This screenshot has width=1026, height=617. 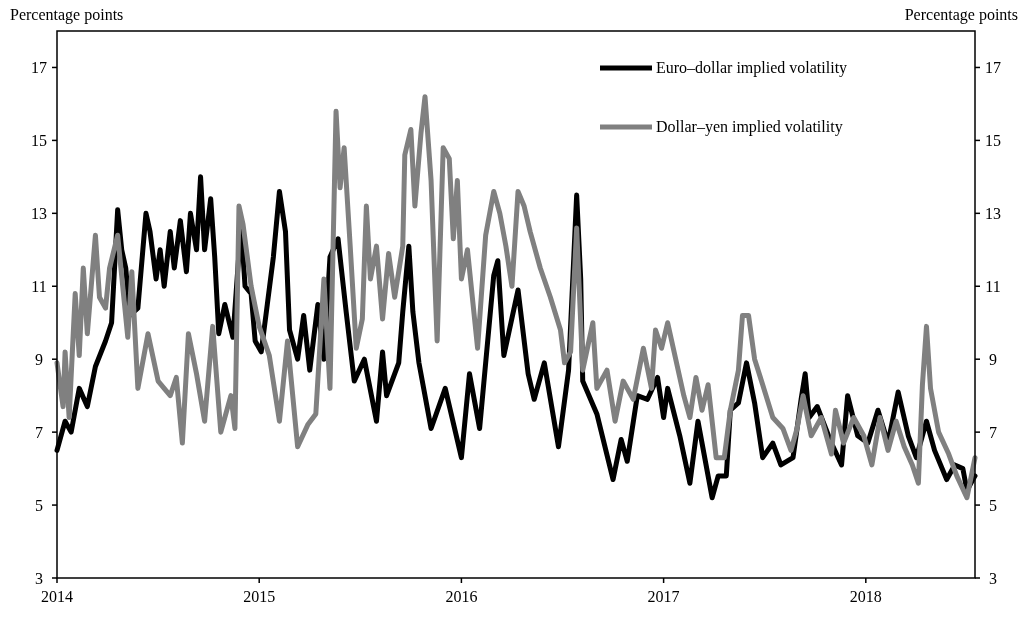 What do you see at coordinates (993, 213) in the screenshot?
I see `y2-tick-label: 13` at bounding box center [993, 213].